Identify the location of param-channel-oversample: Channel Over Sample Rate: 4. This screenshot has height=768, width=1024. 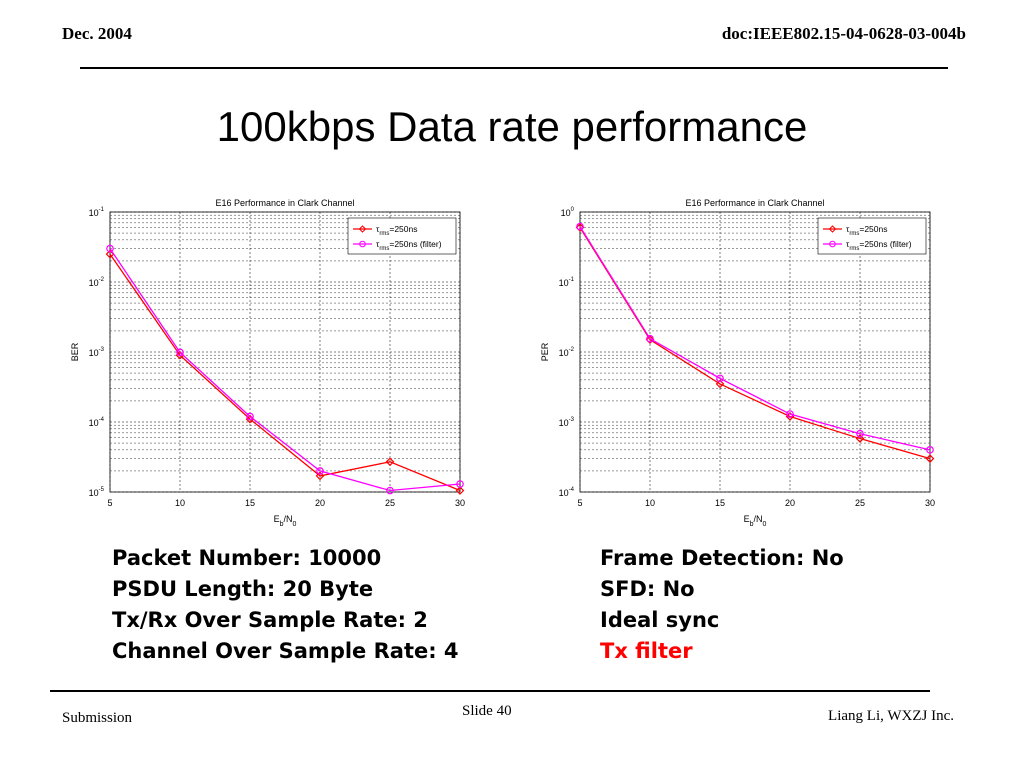
(285, 651).